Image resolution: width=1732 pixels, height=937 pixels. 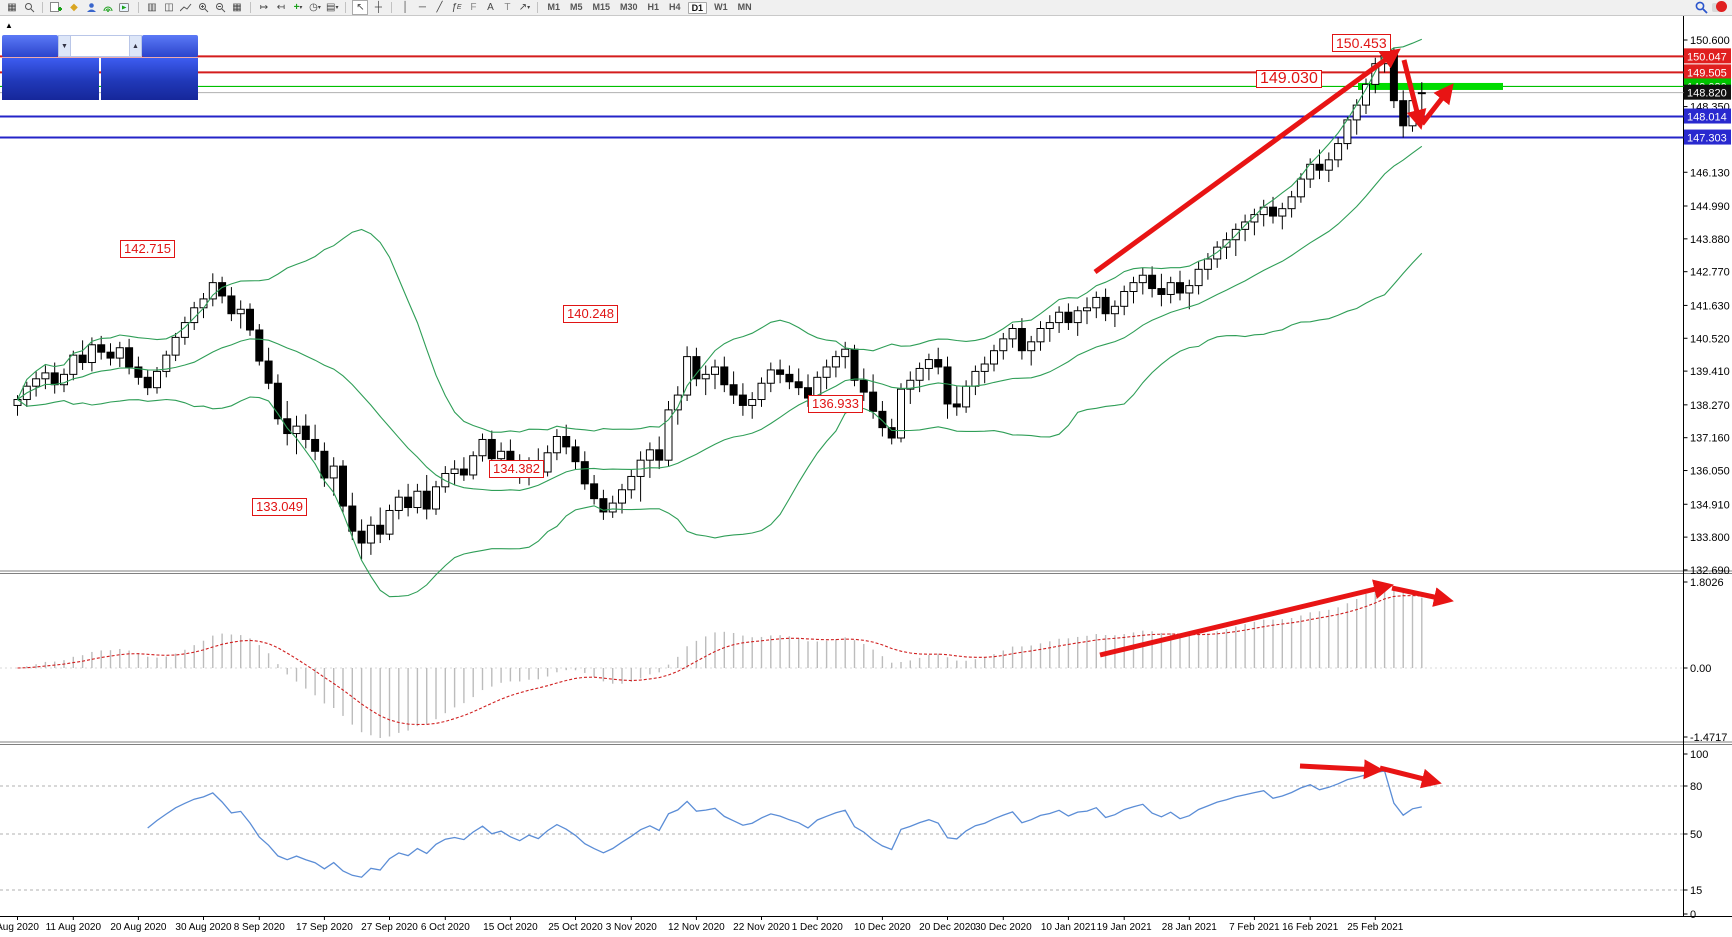 I want to click on line-chart-icon, so click(x=186, y=7).